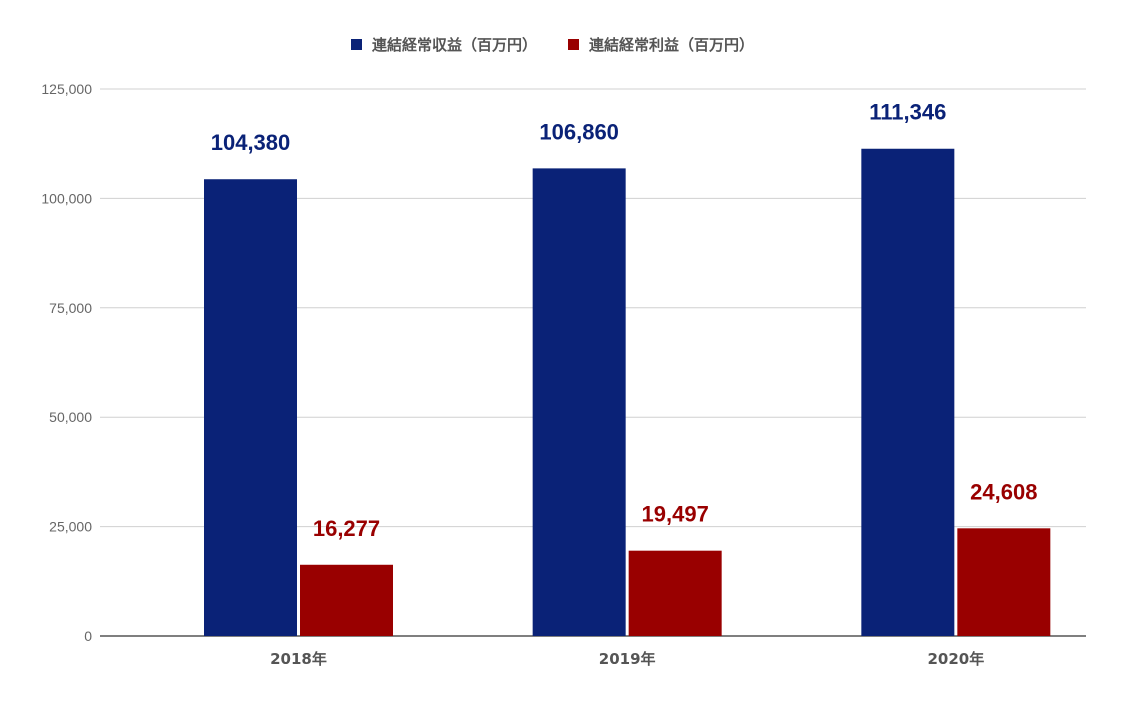 Image resolution: width=1122 pixels, height=703 pixels. Describe the element at coordinates (552, 45) in the screenshot. I see `legend: 連結経常収益（百万円） 連結経常利益（百万円）` at that location.